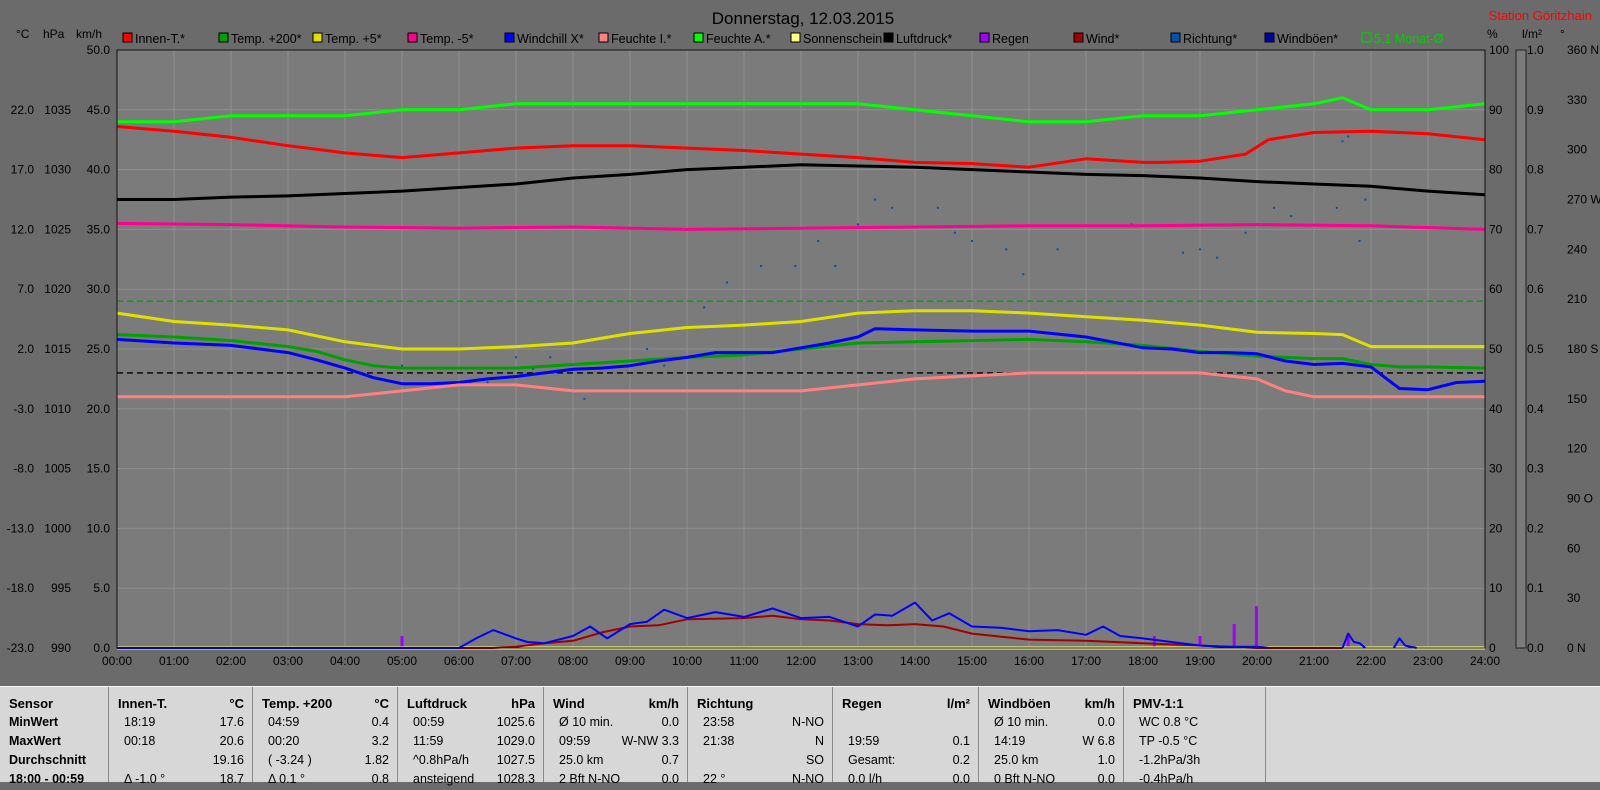  Describe the element at coordinates (1535, 588) in the screenshot. I see `rain-tick-label: 0.1` at that location.